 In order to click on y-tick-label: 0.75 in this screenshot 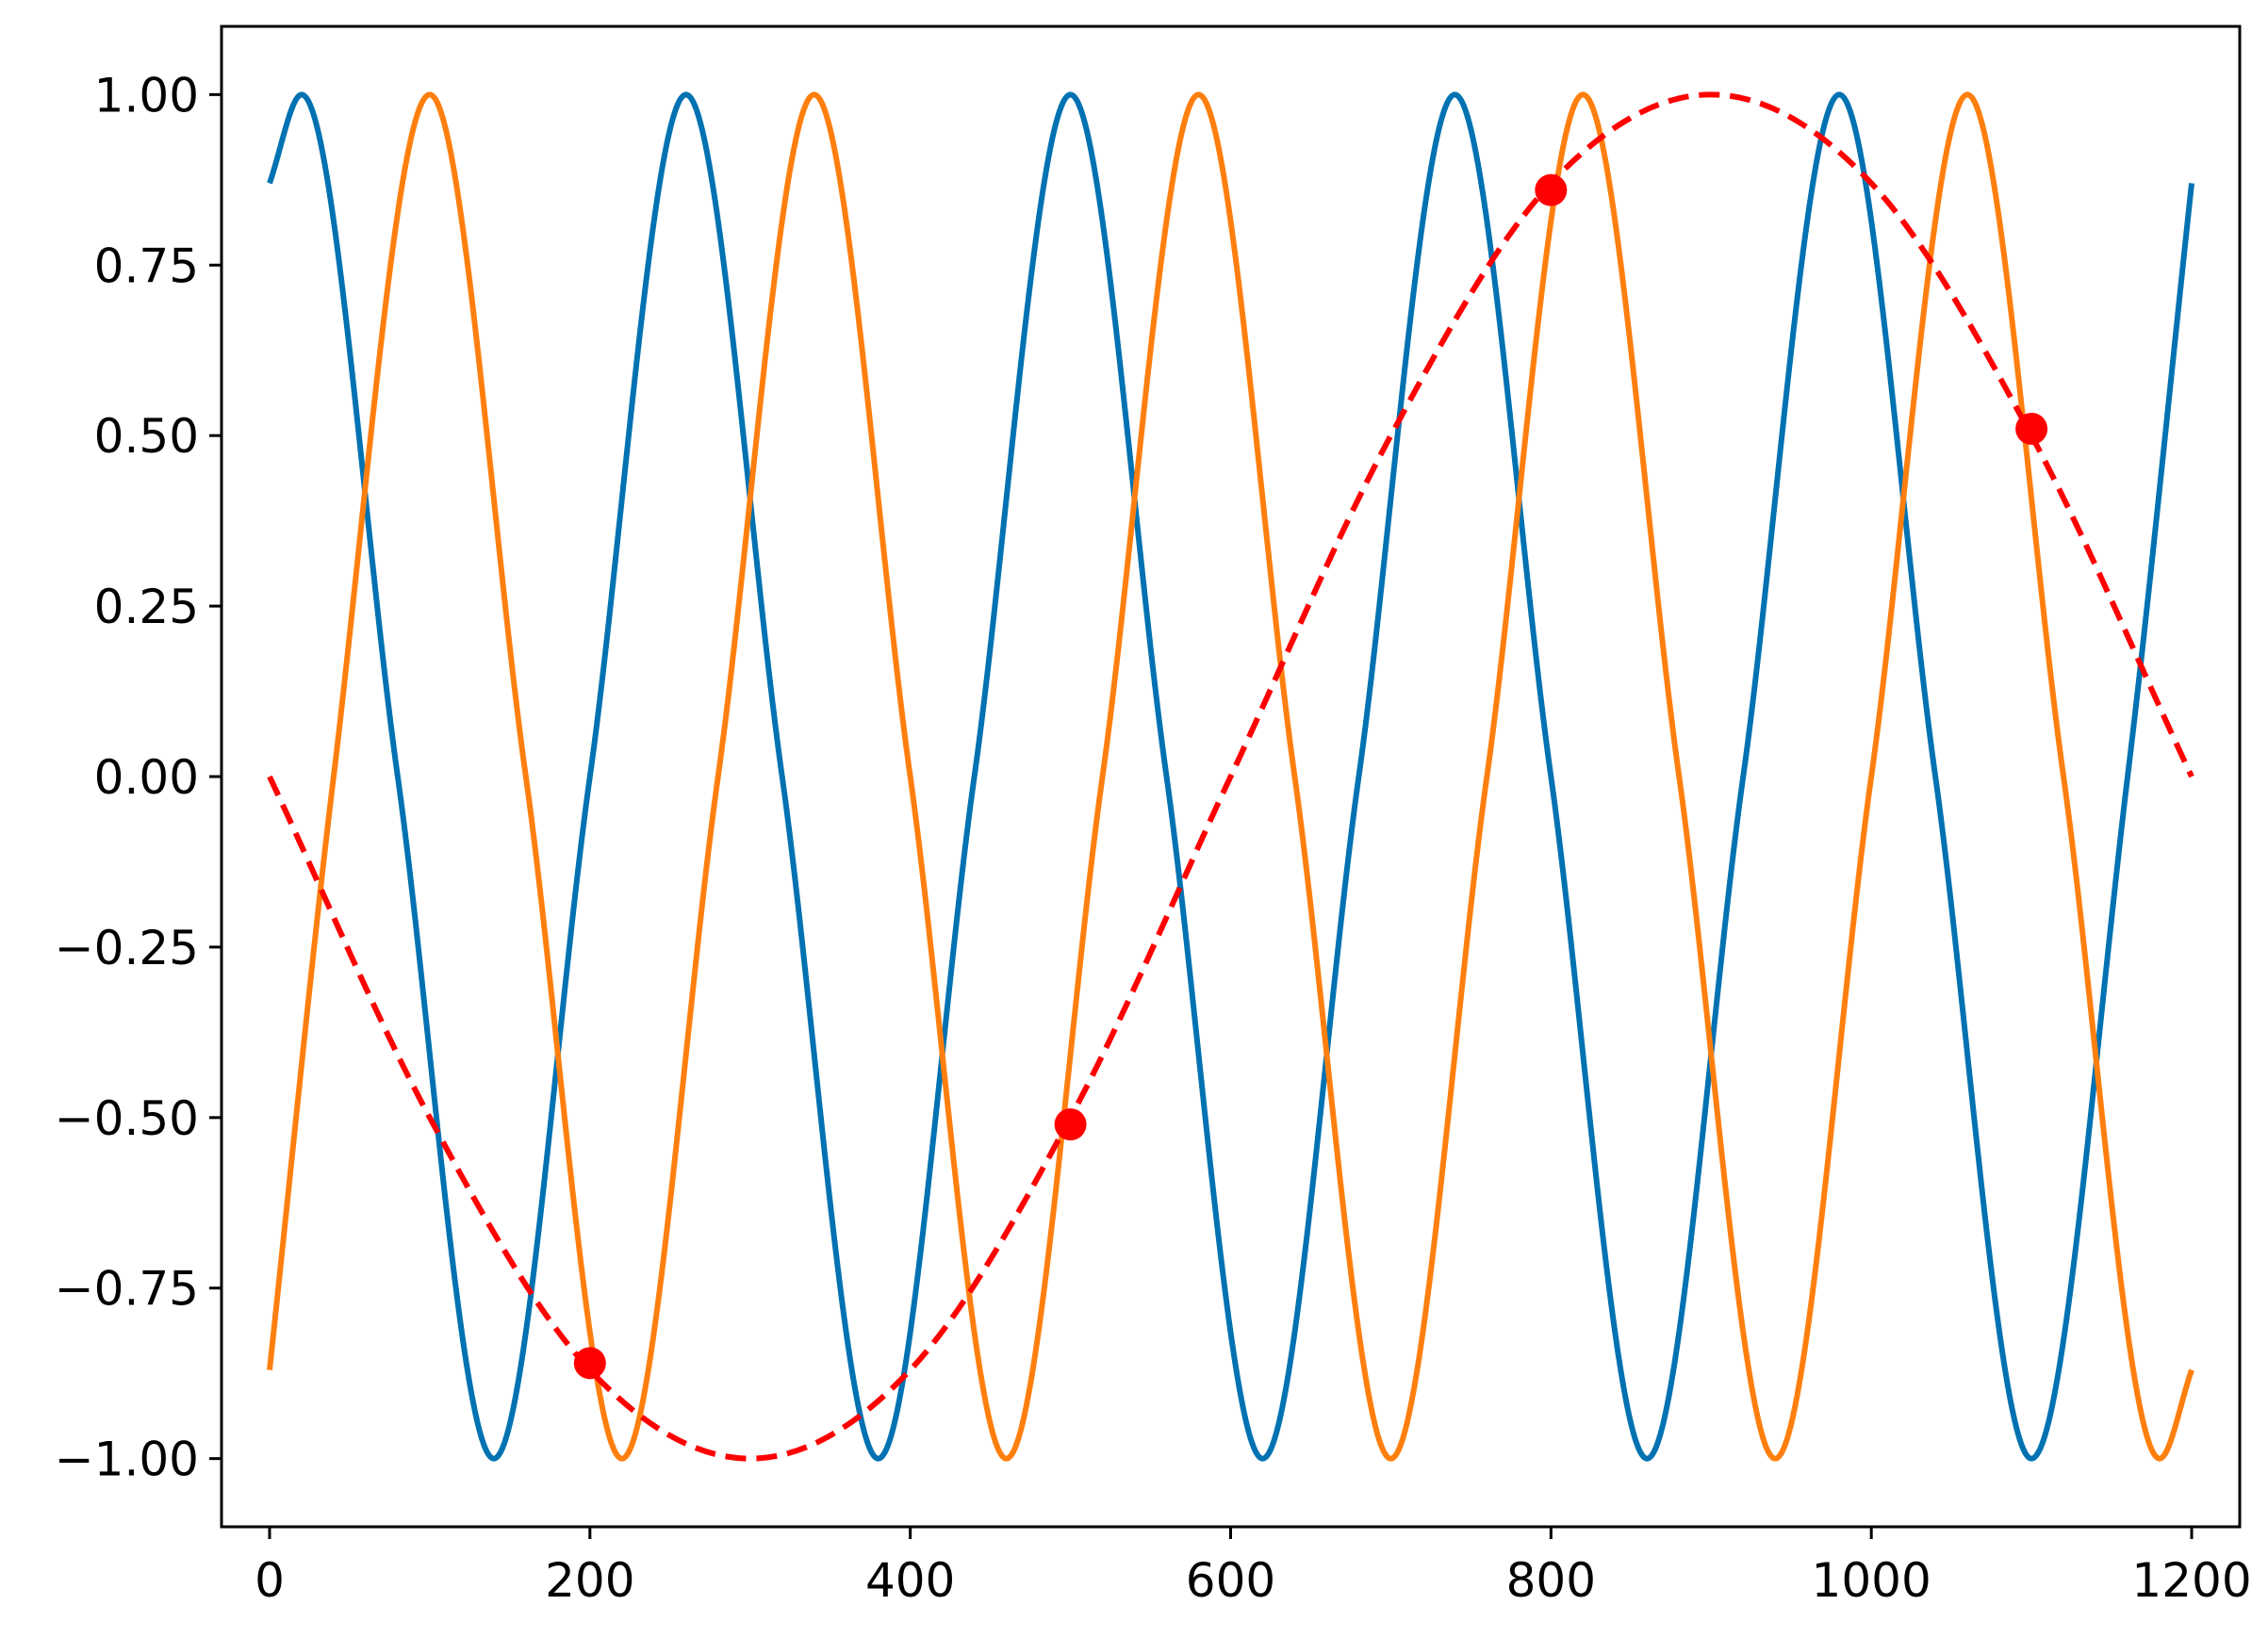, I will do `click(146, 265)`.